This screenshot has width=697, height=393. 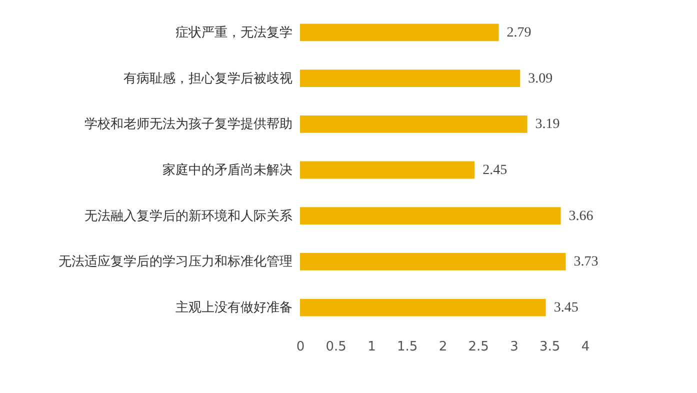 I want to click on data-label: 3.66, so click(x=581, y=216).